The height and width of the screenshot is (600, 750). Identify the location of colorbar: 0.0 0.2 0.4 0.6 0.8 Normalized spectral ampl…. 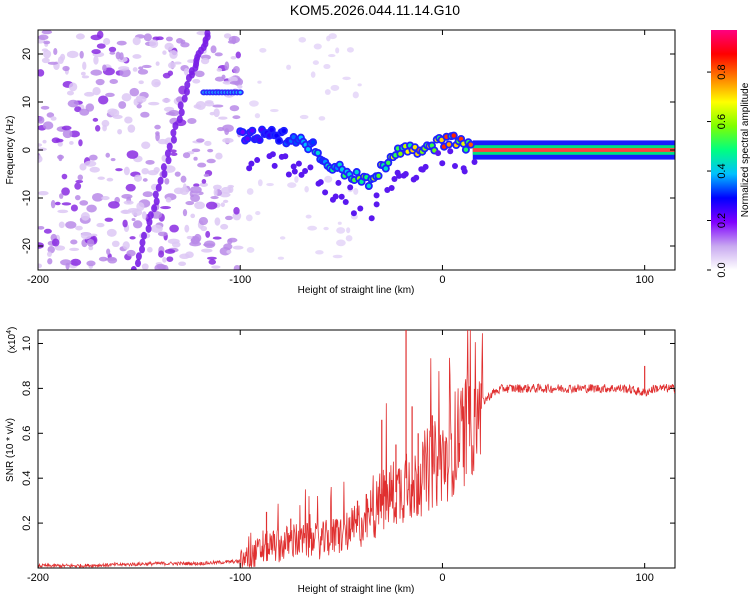
(728, 154).